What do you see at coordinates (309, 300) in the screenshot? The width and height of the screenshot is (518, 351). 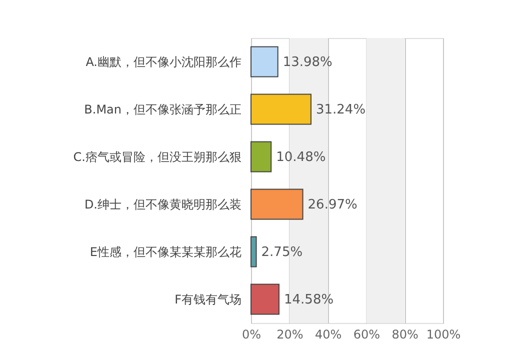 I see `data-label: 14.58%` at bounding box center [309, 300].